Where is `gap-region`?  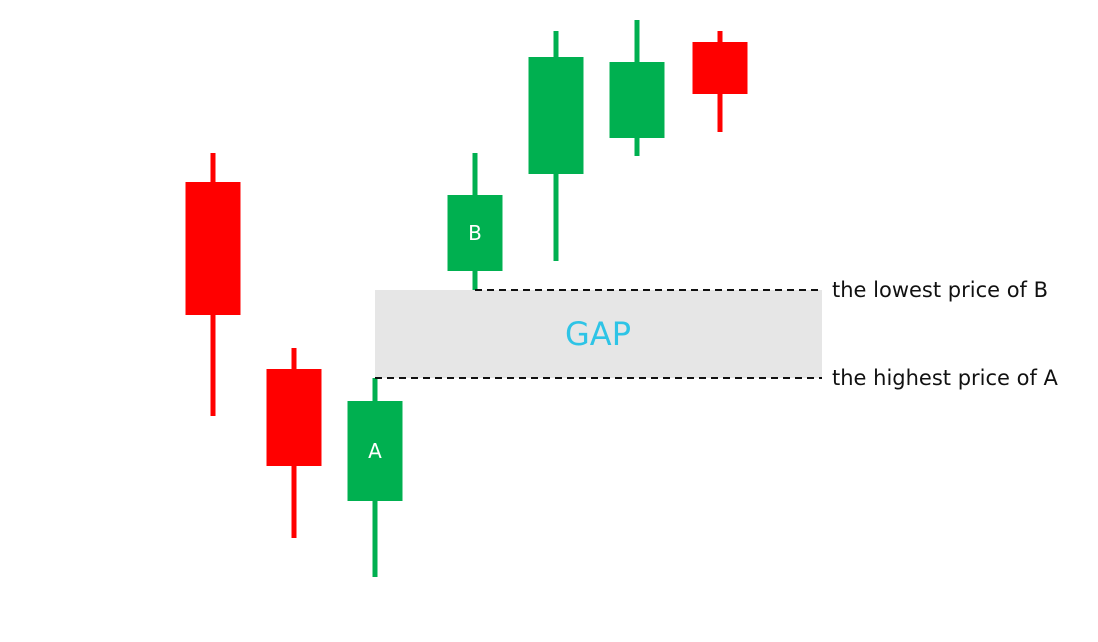
gap-region is located at coordinates (598, 334).